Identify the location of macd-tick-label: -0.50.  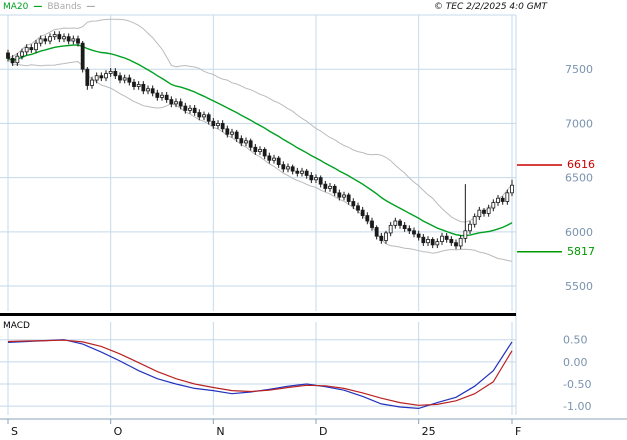
(577, 384).